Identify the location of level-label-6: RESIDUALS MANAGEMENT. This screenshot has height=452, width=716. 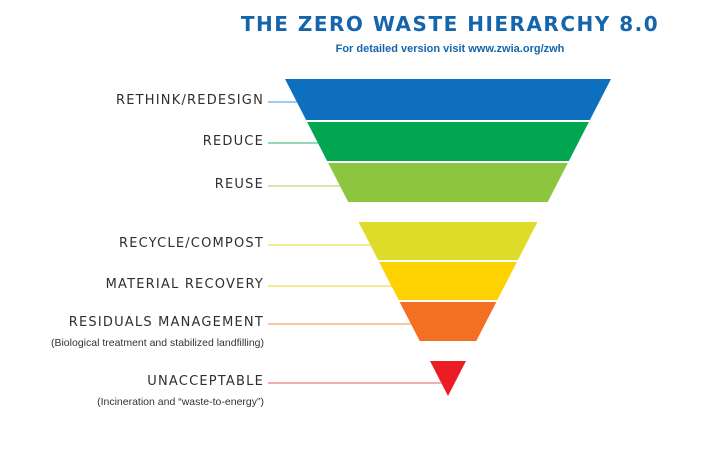
(166, 322).